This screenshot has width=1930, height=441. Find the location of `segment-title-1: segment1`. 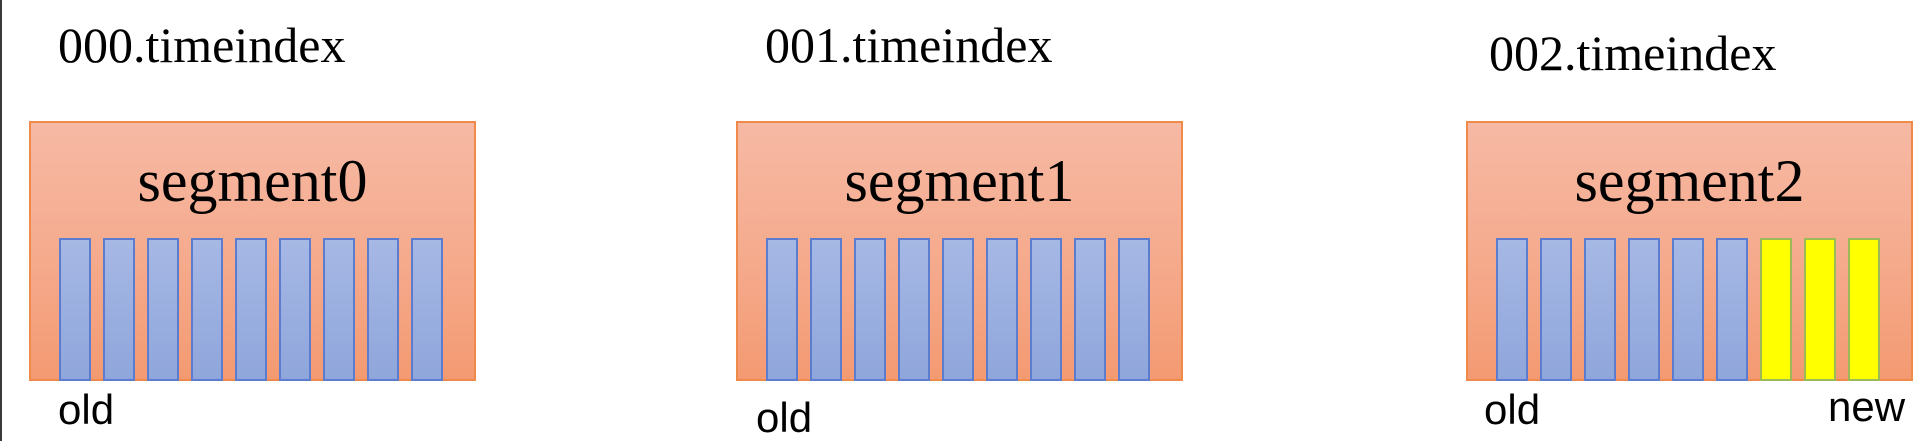

segment-title-1: segment1 is located at coordinates (959, 181).